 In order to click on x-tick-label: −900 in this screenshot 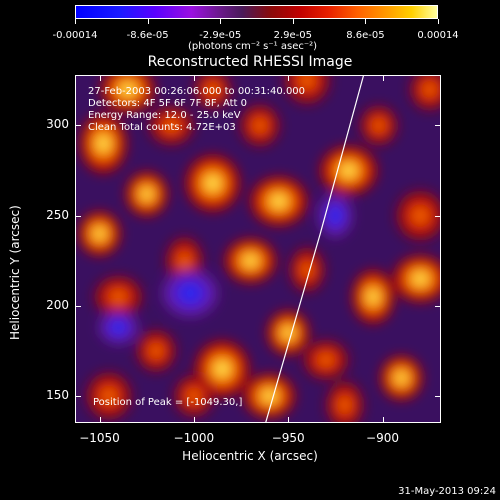, I will do `click(382, 438)`.